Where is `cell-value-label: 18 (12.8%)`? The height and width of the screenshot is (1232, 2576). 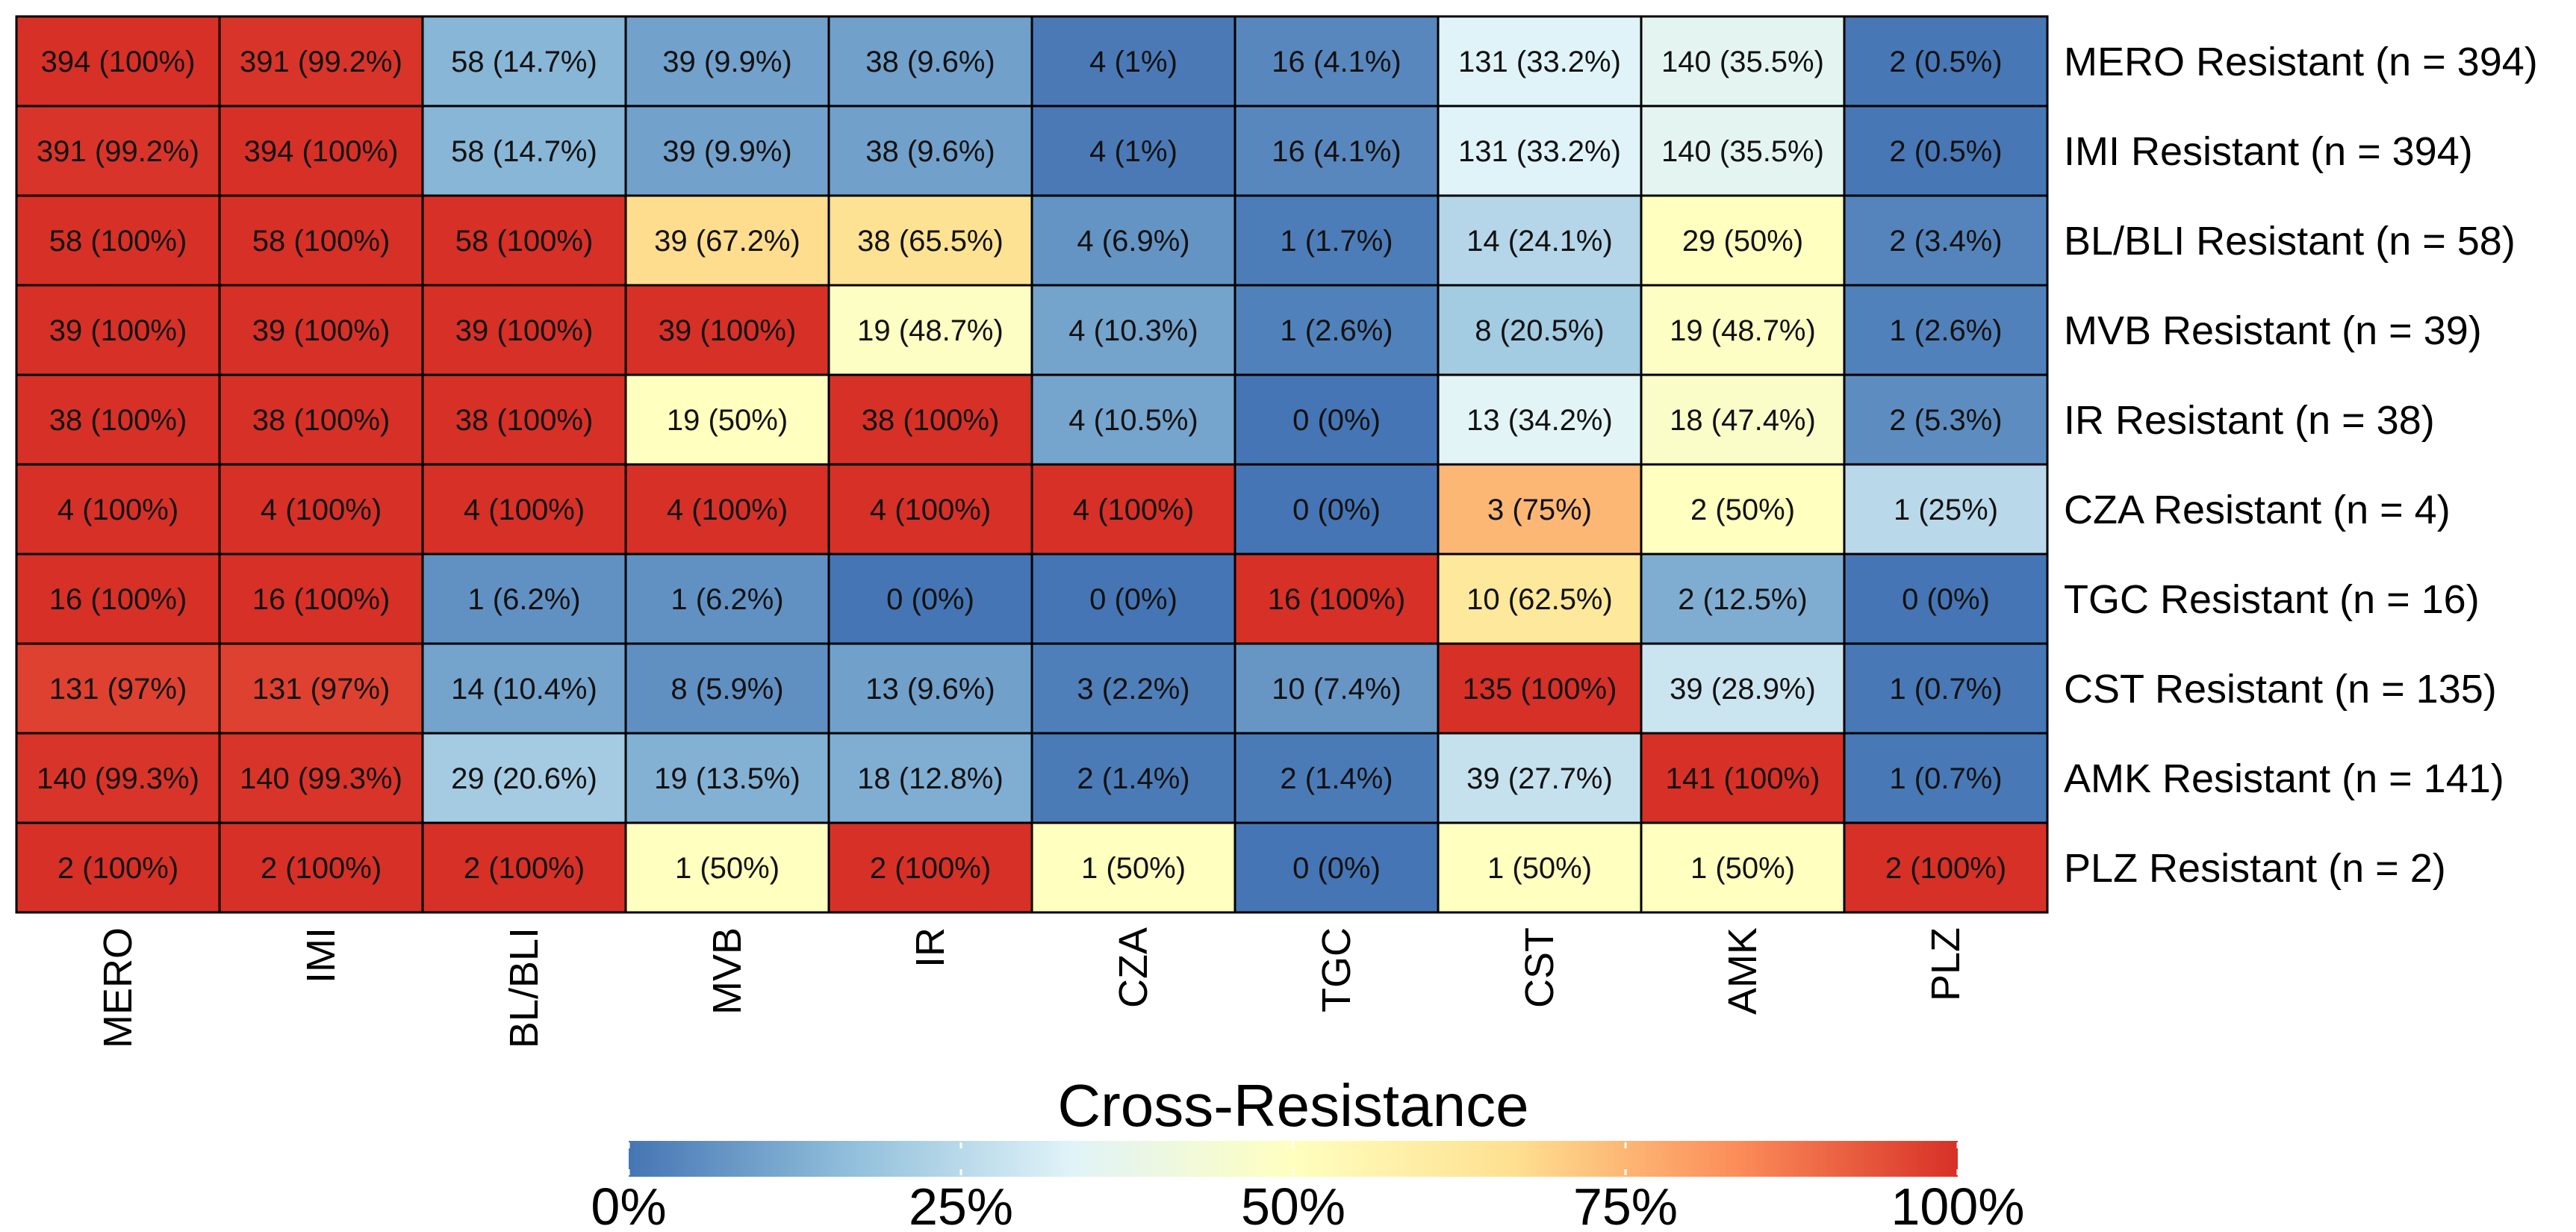 cell-value-label: 18 (12.8%) is located at coordinates (930, 778).